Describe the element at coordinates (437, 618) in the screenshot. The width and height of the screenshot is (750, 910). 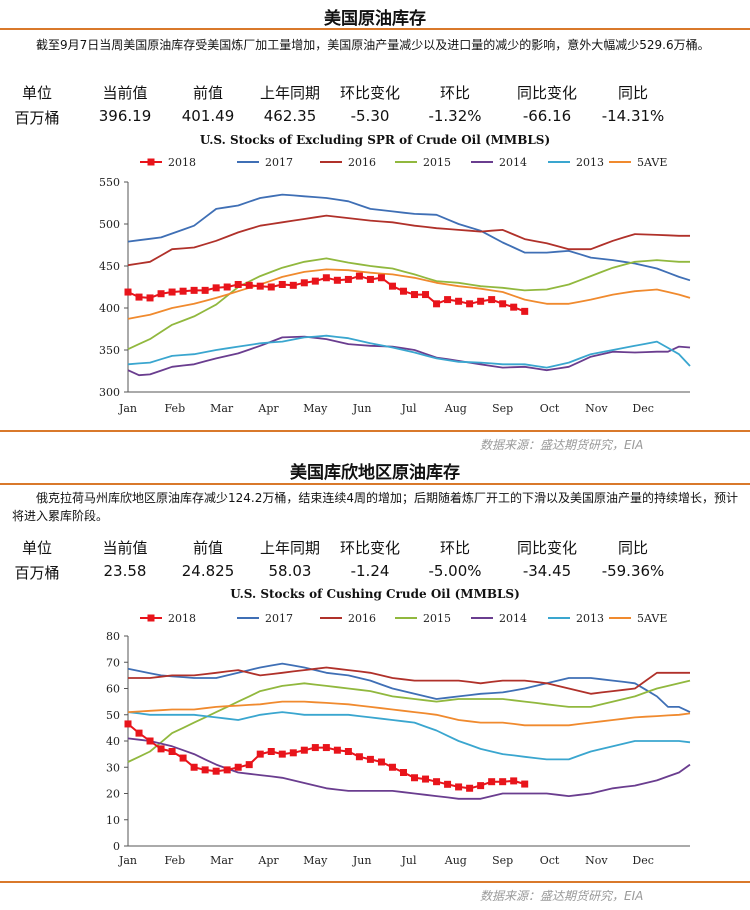
I see `legend-label: 2015` at that location.